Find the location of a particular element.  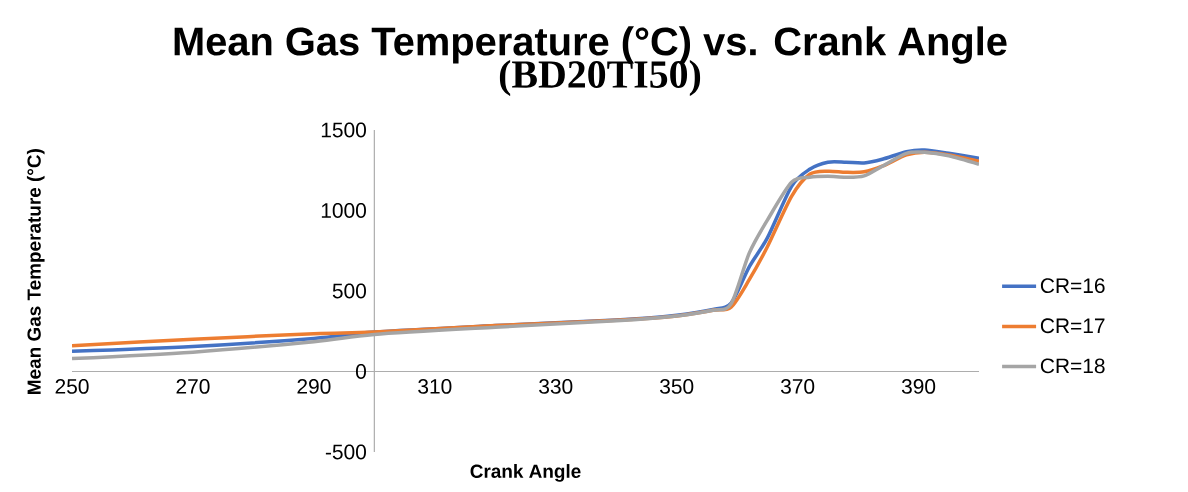

x-tick-label: 270 is located at coordinates (193, 386).